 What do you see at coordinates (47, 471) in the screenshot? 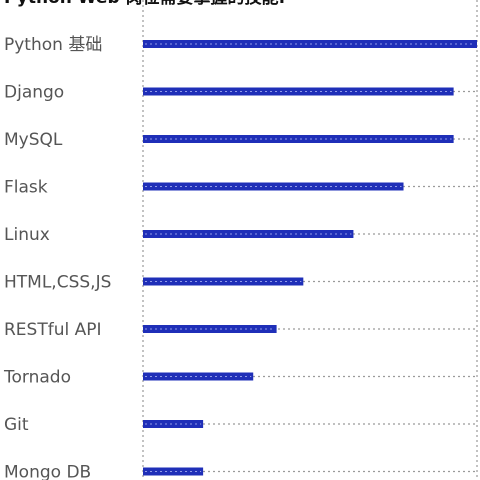
I see `category-label: Mongo DB` at bounding box center [47, 471].